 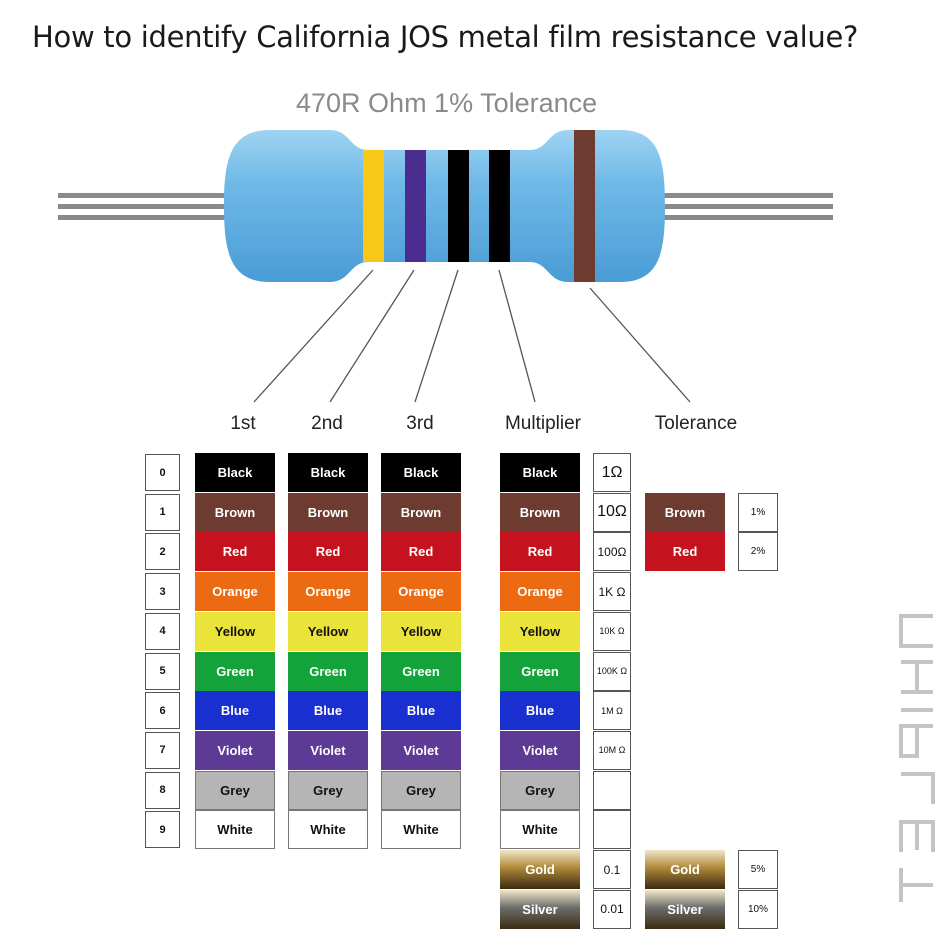 I want to click on resistor-value-label: 470R Ohm 1% Tolerance, so click(x=447, y=103).